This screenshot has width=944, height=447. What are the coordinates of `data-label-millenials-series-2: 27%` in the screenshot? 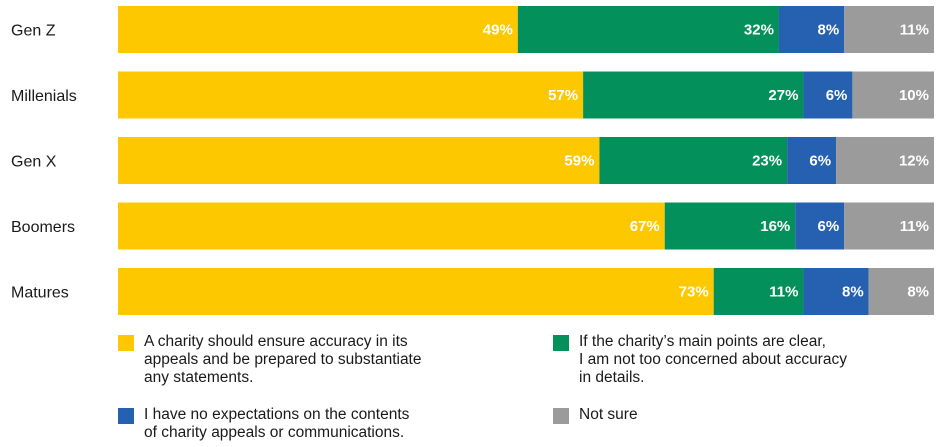 It's located at (783, 95).